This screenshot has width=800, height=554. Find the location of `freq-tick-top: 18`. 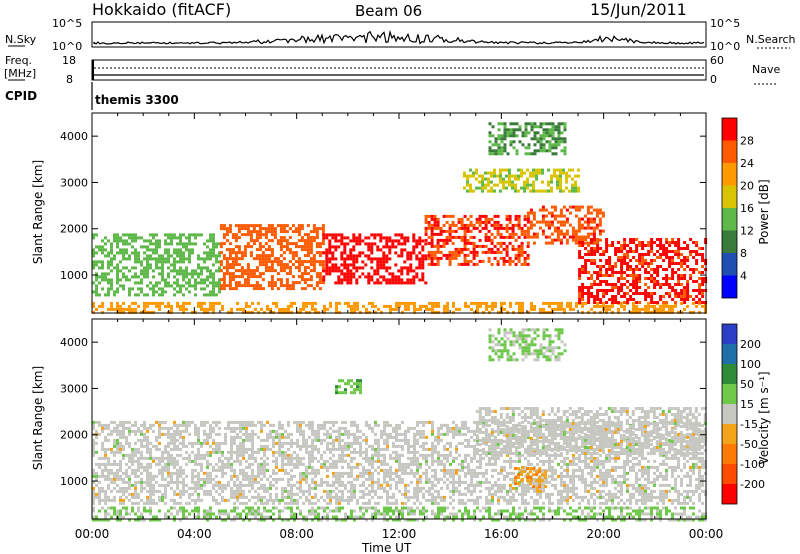

freq-tick-top: 18 is located at coordinates (69, 60).